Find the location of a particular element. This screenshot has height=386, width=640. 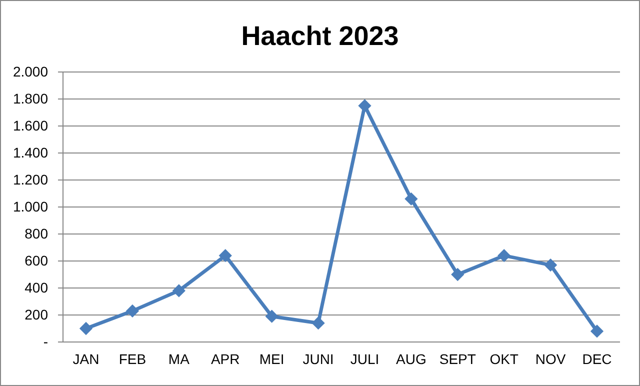

x-tick-label: SEPT is located at coordinates (457, 358).